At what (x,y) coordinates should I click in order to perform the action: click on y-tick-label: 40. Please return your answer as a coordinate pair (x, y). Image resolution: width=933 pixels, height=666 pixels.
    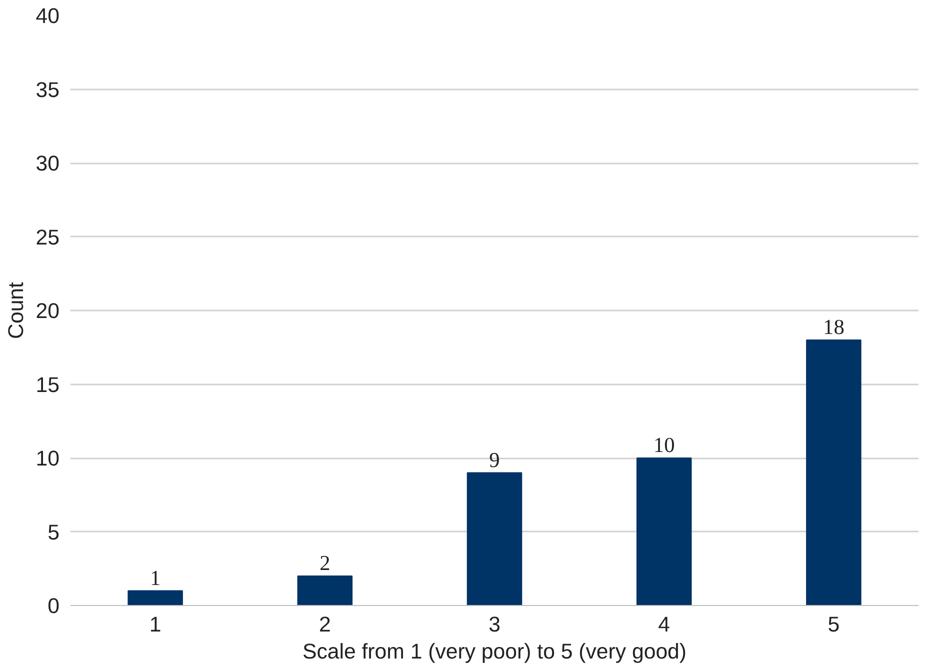
    Looking at the image, I should click on (48, 16).